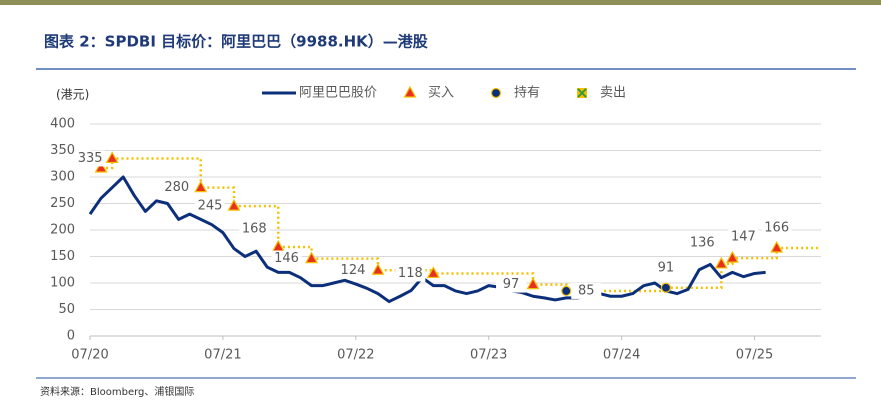 This screenshot has width=881, height=412. What do you see at coordinates (62, 230) in the screenshot?
I see `y-tick-label: 200` at bounding box center [62, 230].